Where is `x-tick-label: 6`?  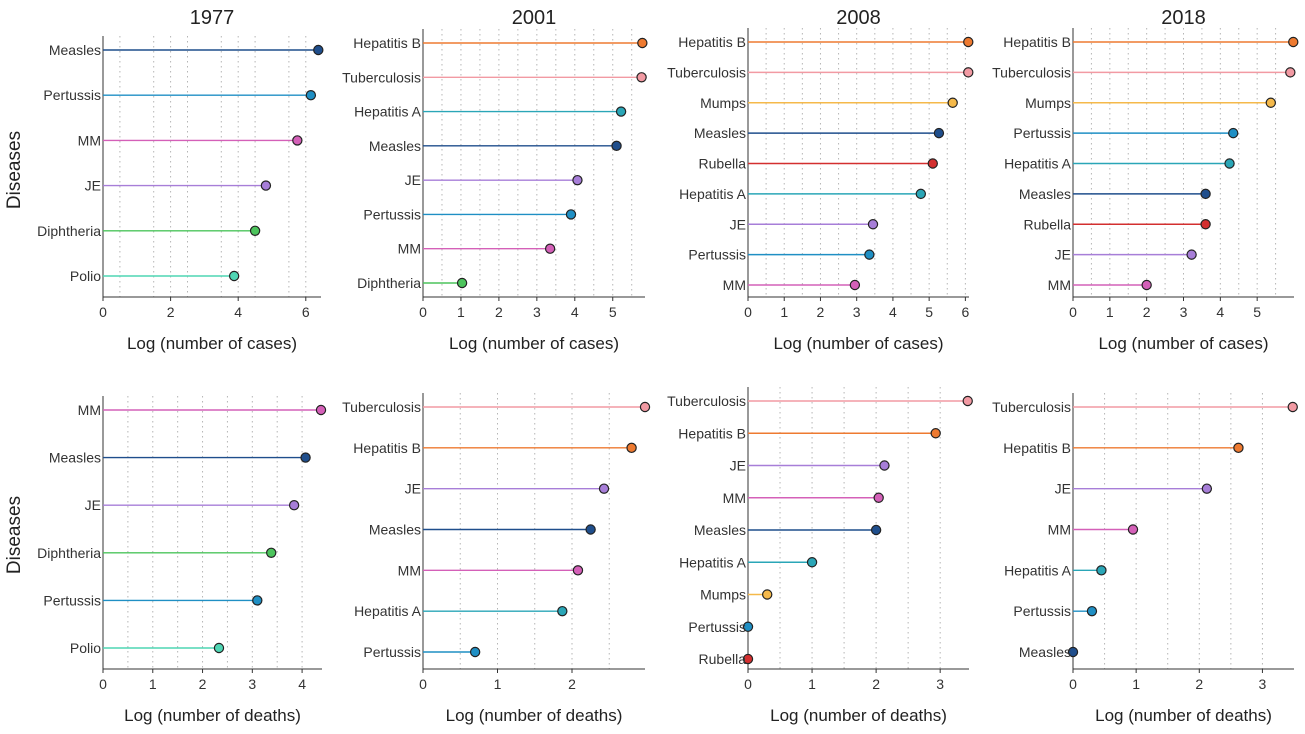
x-tick-label: 6 is located at coordinates (306, 312).